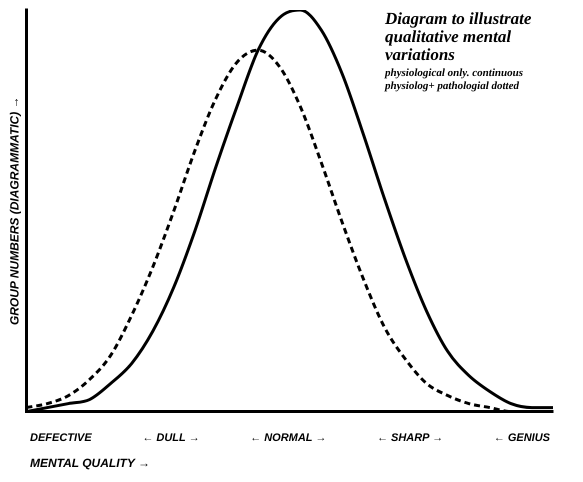 This screenshot has height=482, width=583. What do you see at coordinates (171, 438) in the screenshot?
I see `text: ← DULL →` at bounding box center [171, 438].